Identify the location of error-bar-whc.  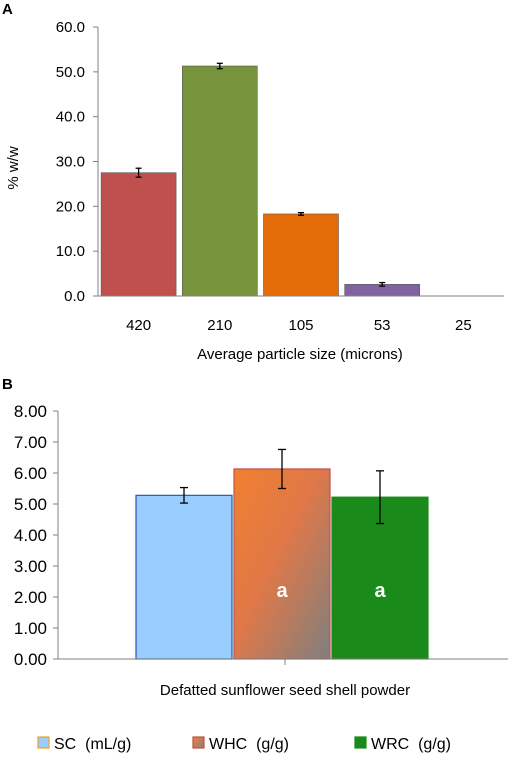
(282, 469).